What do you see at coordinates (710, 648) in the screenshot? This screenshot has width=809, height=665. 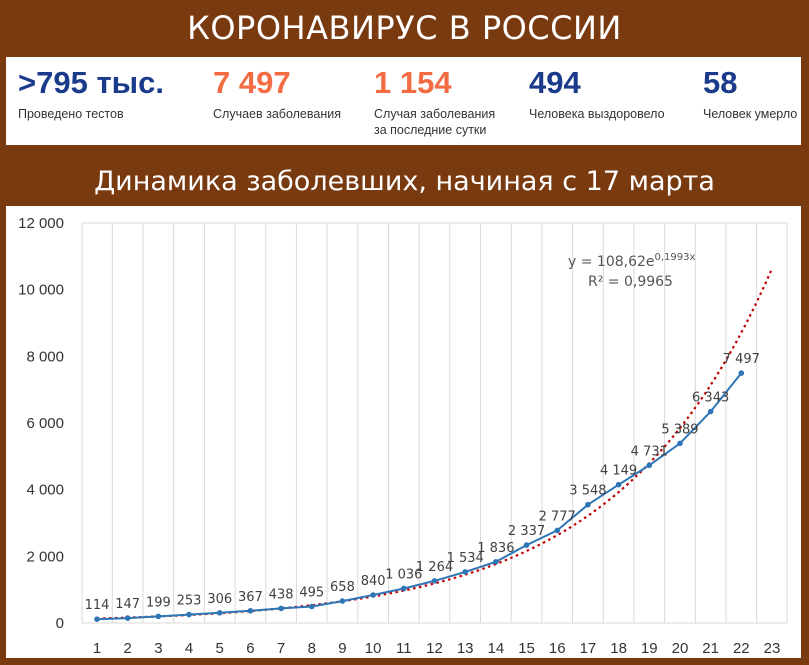 I see `x-tick-label: 21` at bounding box center [710, 648].